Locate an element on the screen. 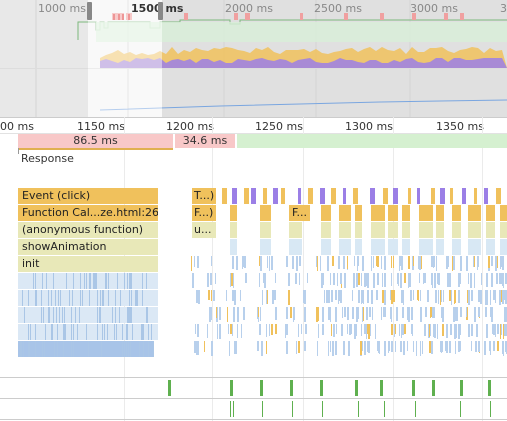 This screenshot has height=421, width=507. frames-track is located at coordinates (329, 398).